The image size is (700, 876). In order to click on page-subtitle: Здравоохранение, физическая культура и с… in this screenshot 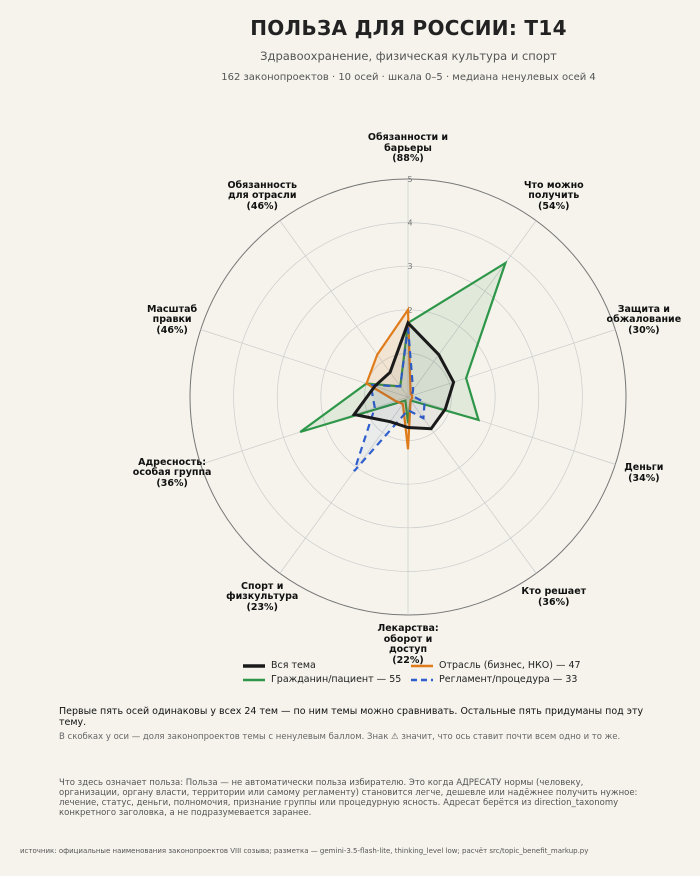, I will do `click(408, 56)`.